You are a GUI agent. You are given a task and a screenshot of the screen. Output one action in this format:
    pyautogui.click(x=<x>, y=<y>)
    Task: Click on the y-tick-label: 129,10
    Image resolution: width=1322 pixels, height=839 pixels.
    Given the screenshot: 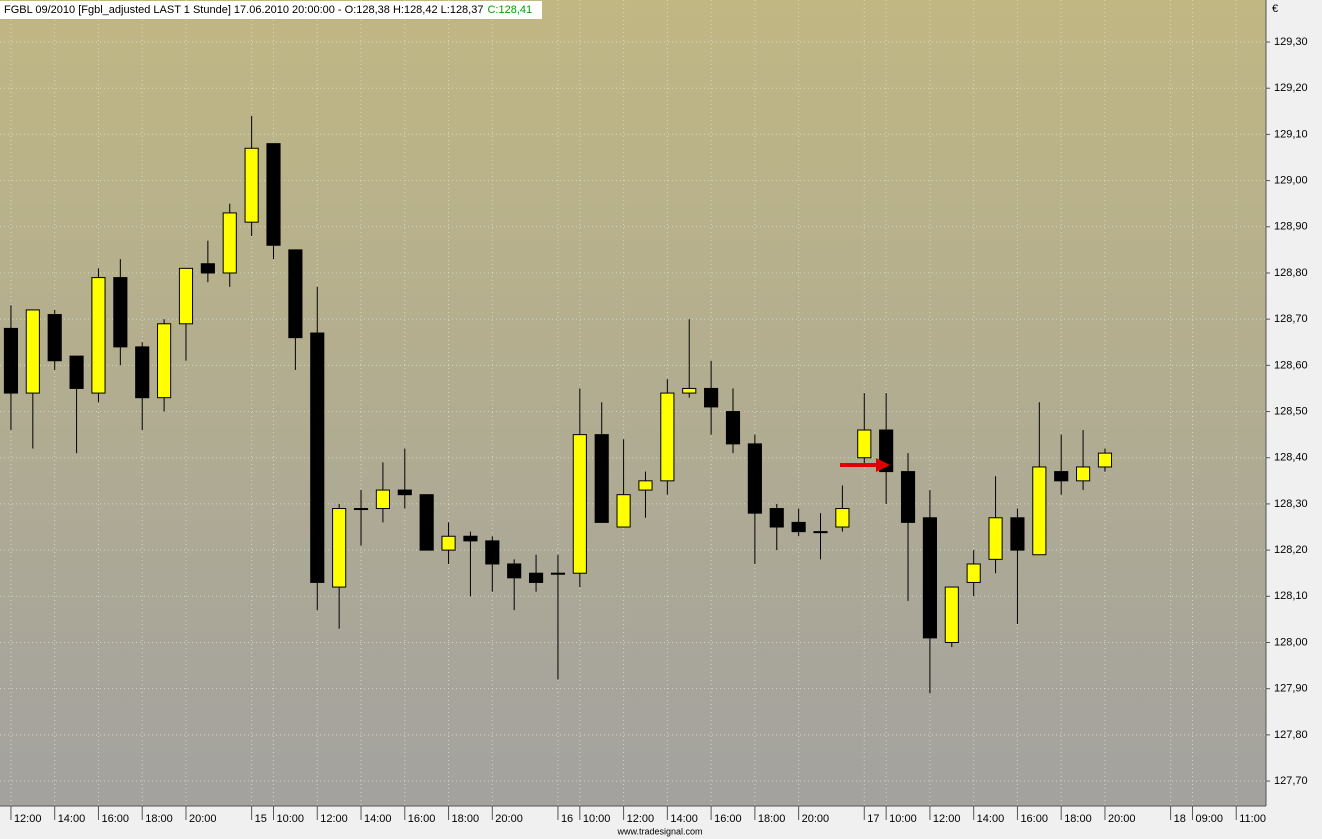 What is the action you would take?
    pyautogui.click(x=1291, y=134)
    